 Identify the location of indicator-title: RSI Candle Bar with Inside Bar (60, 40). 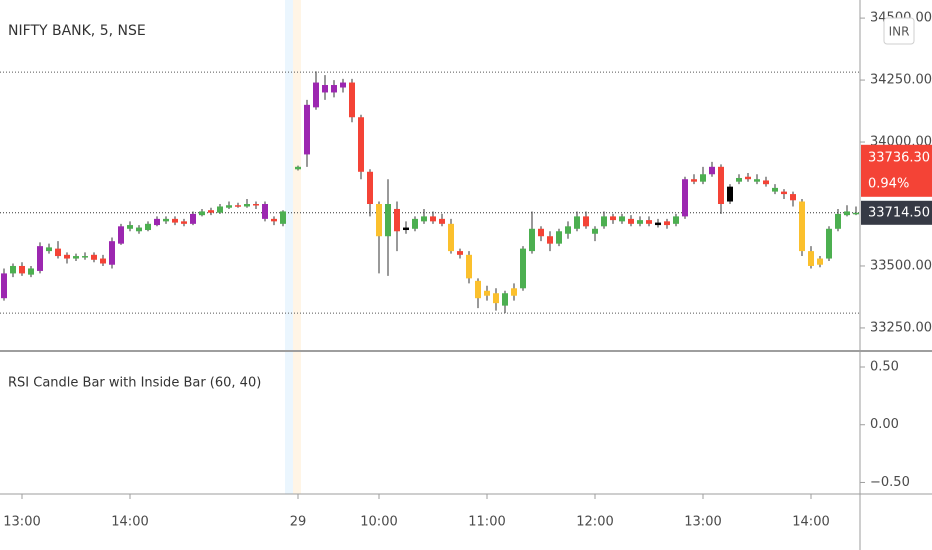
(134, 383).